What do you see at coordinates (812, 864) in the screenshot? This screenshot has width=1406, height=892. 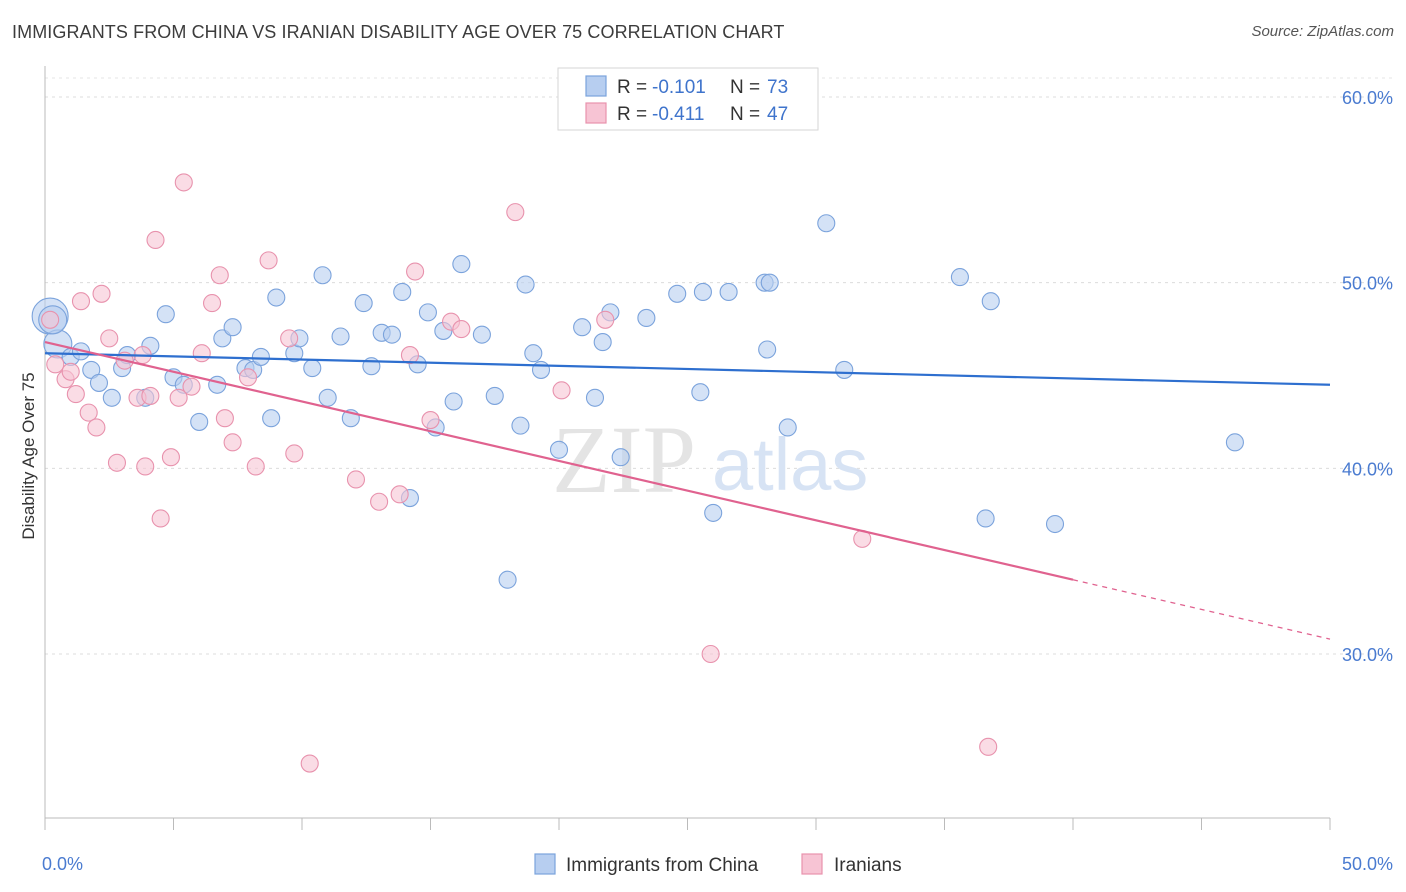 I see `bottom-legend-swatch-iran` at bounding box center [812, 864].